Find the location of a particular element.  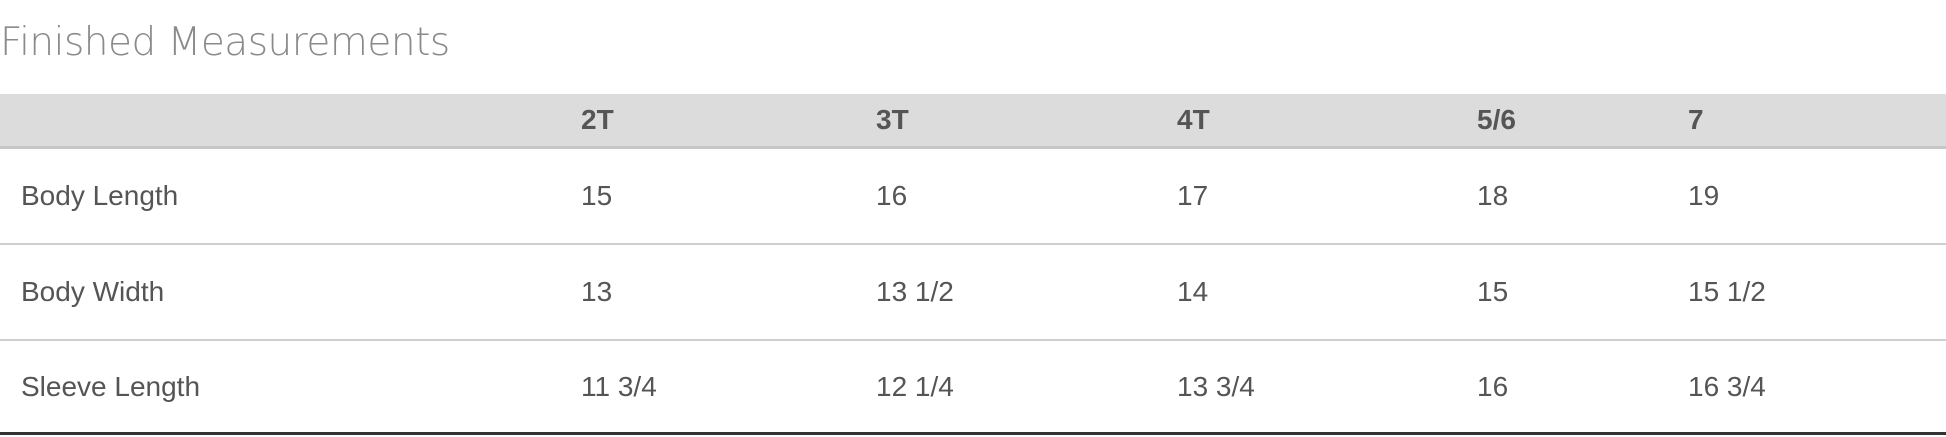

table-cell: 13 3/4 is located at coordinates (1216, 386).